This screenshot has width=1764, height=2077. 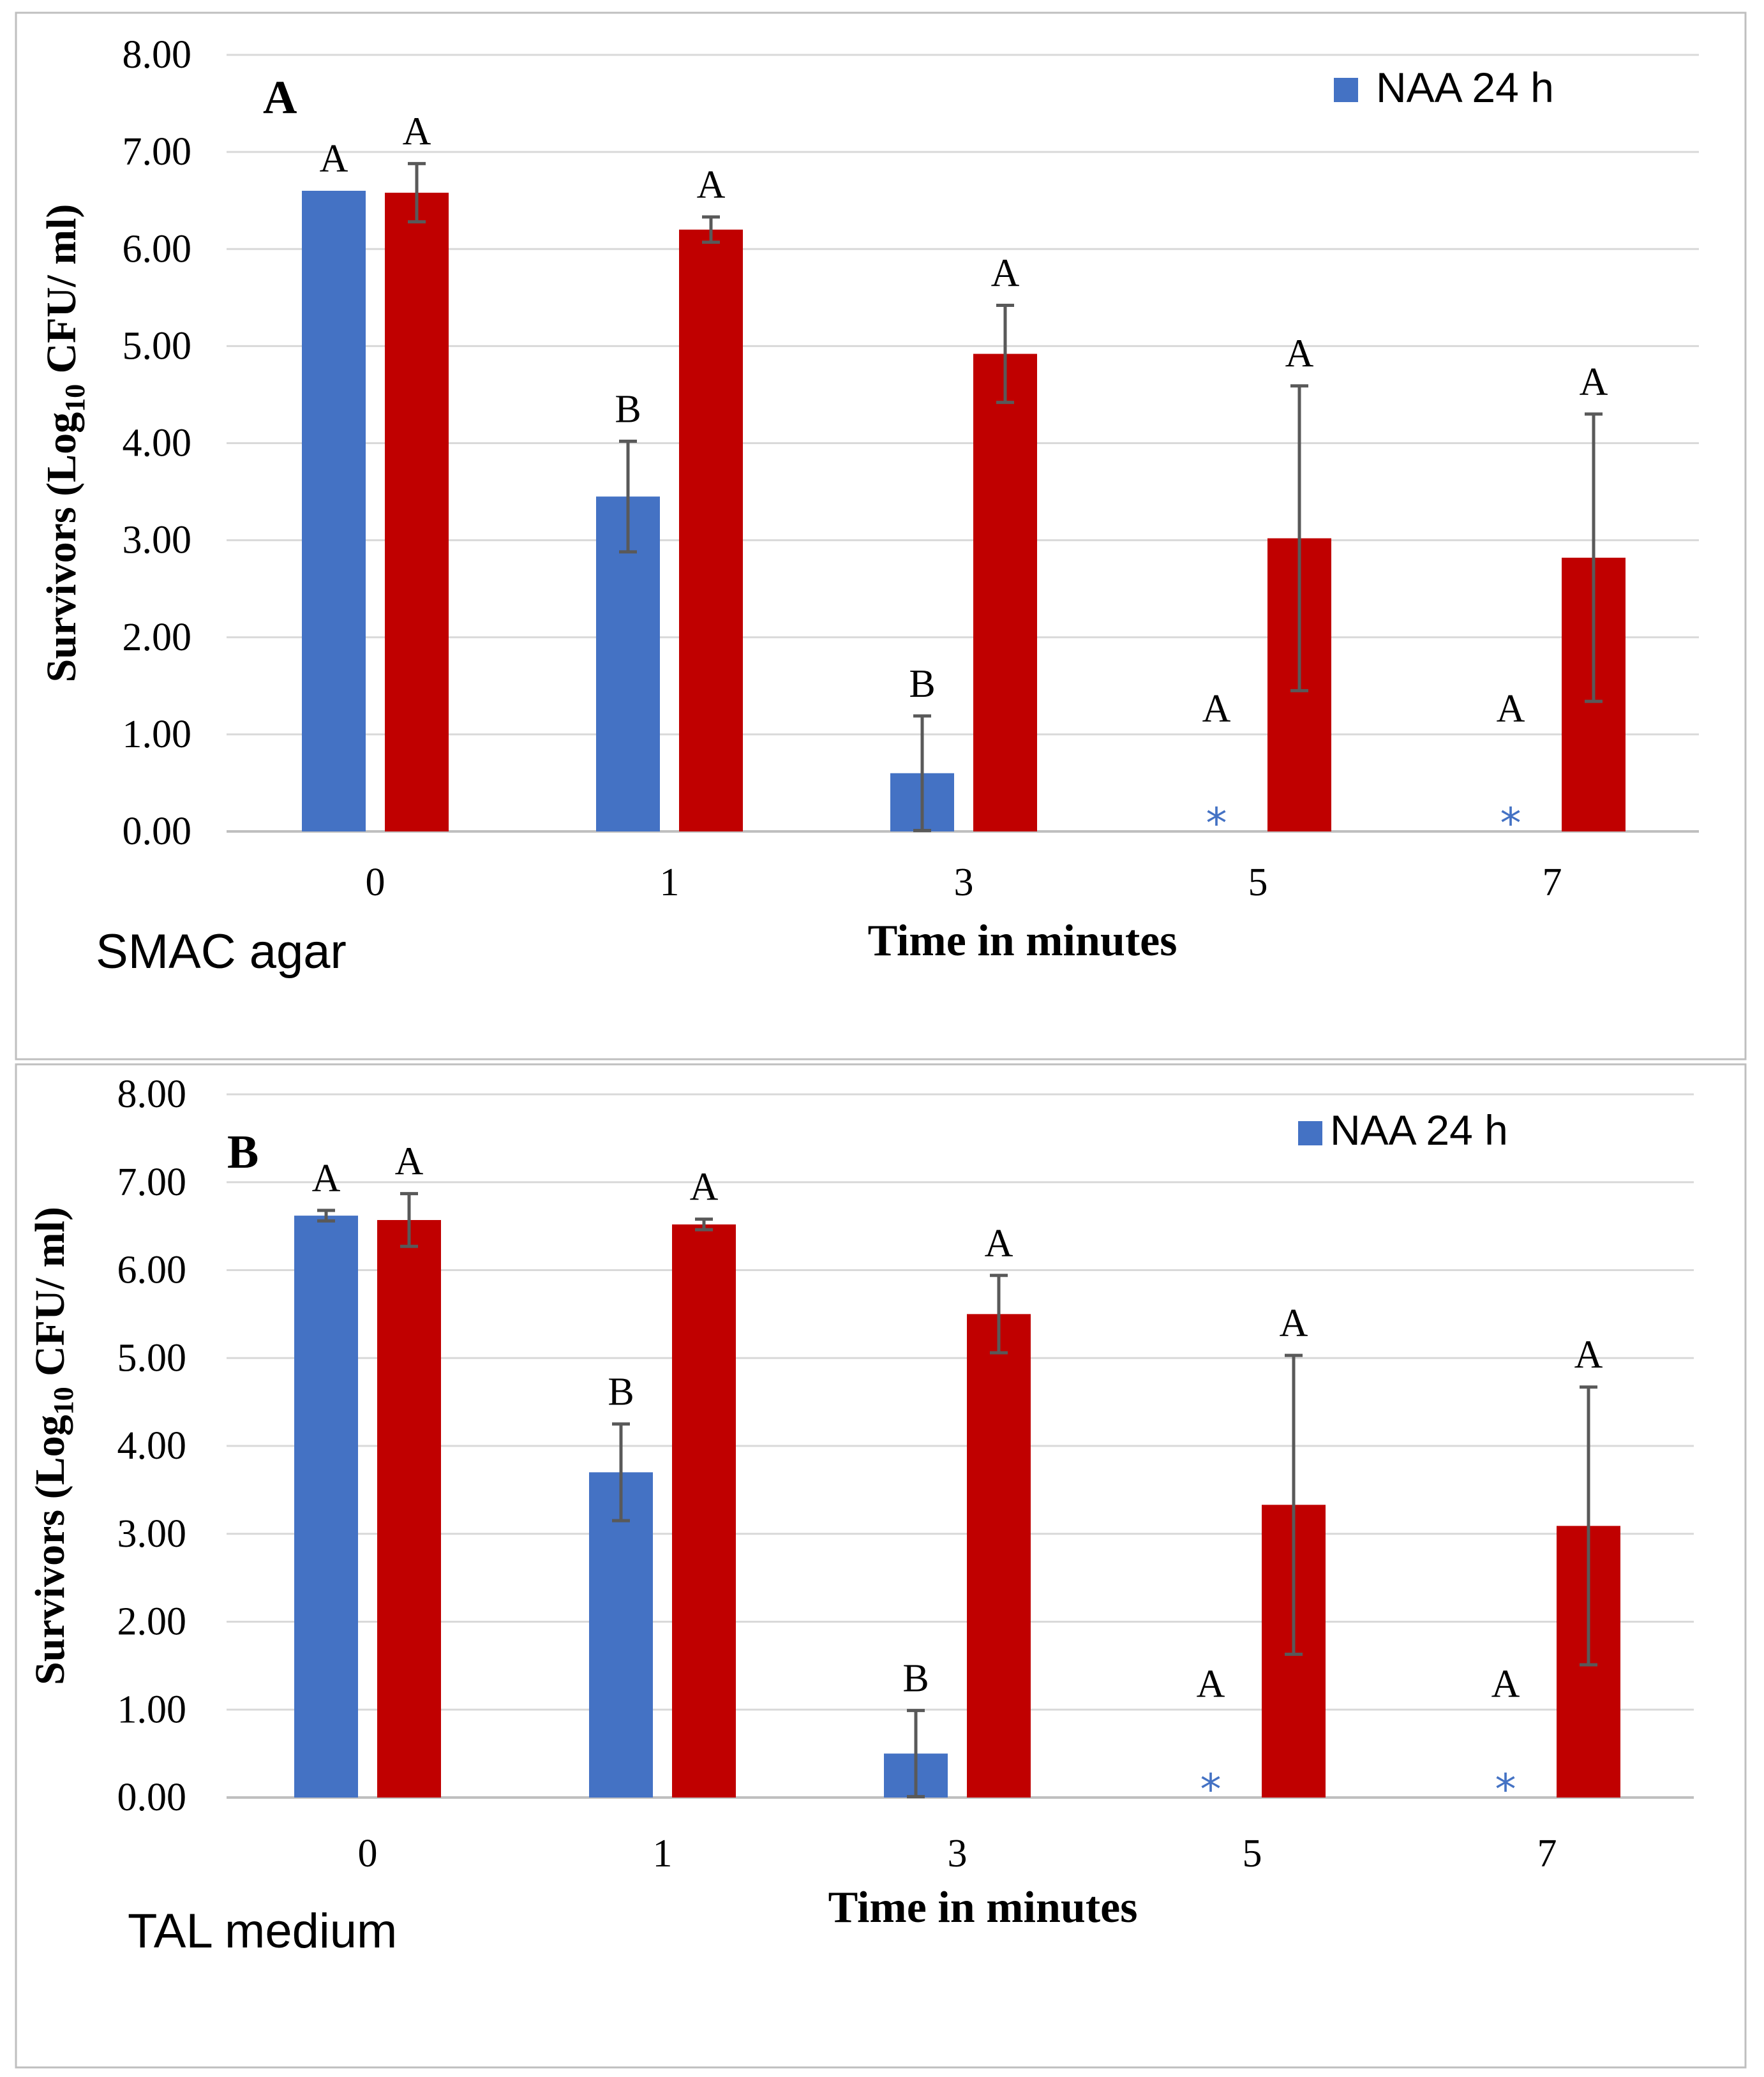 I want to click on medium-label: SMAC agar, so click(x=221, y=952).